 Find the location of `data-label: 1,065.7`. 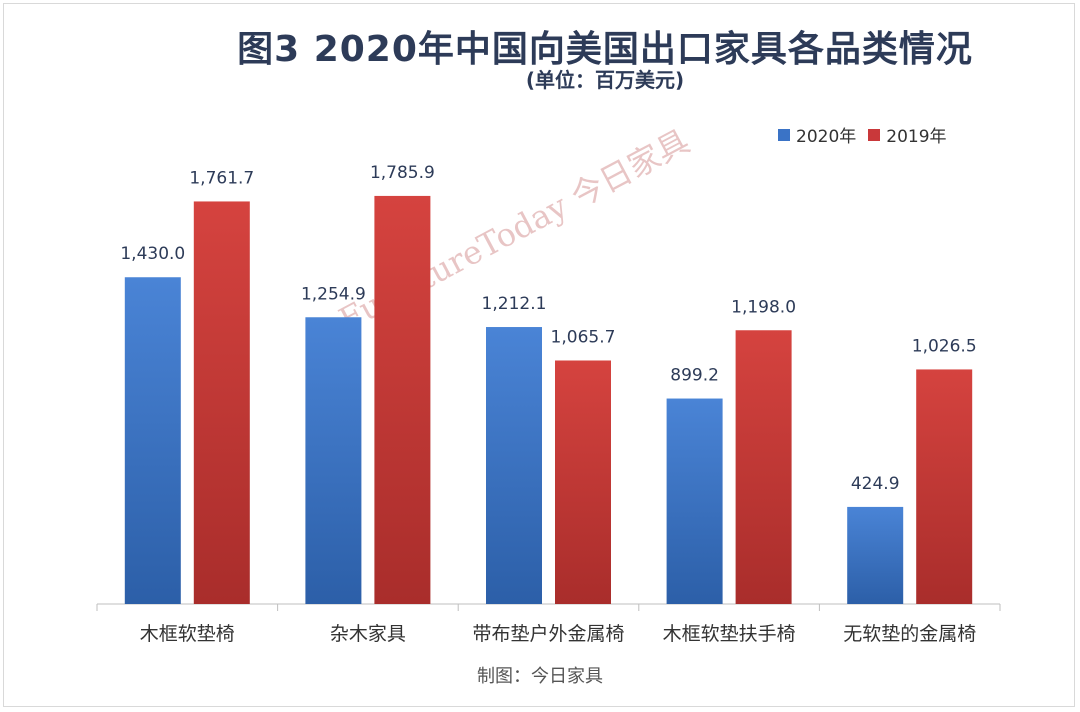

data-label: 1,065.7 is located at coordinates (583, 337).